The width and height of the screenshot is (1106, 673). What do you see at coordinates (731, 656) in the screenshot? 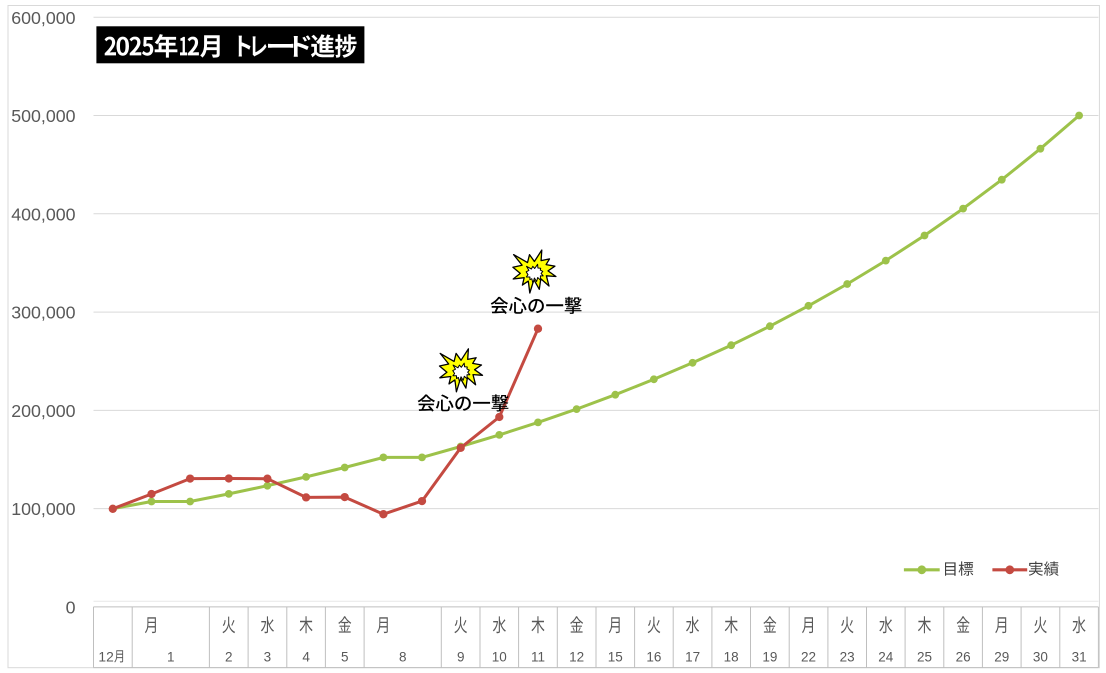
I see `svg-text: 18` at bounding box center [731, 656].